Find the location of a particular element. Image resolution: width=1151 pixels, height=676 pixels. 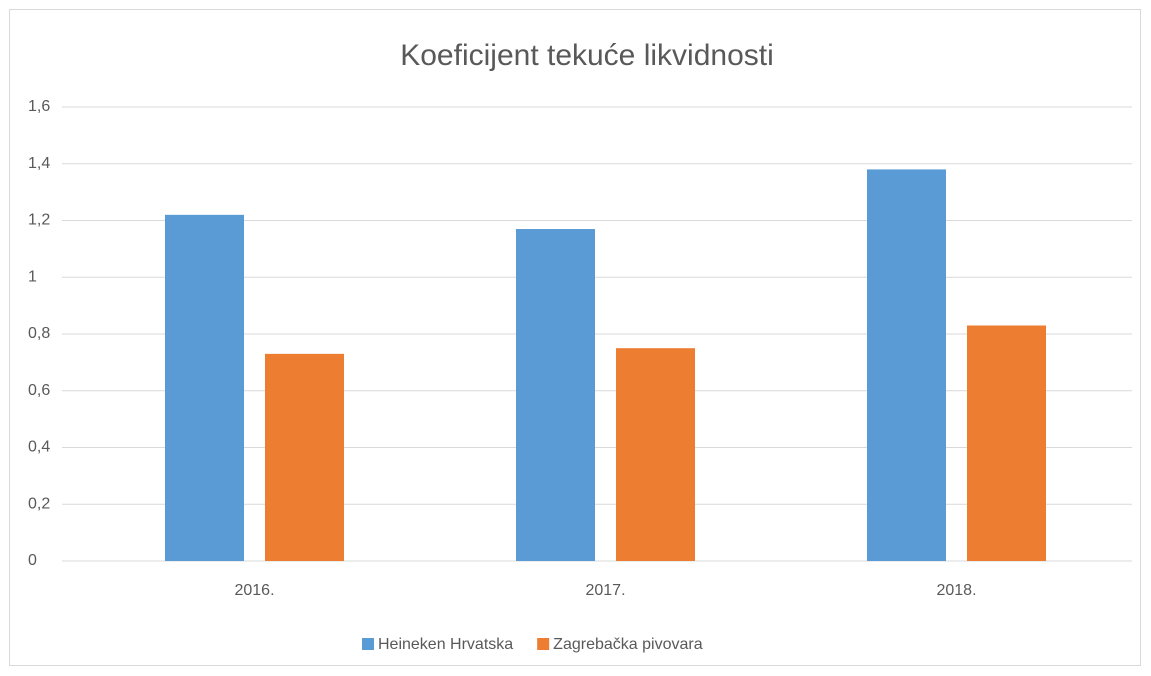

y-tick-label: 0,8 is located at coordinates (39, 333).